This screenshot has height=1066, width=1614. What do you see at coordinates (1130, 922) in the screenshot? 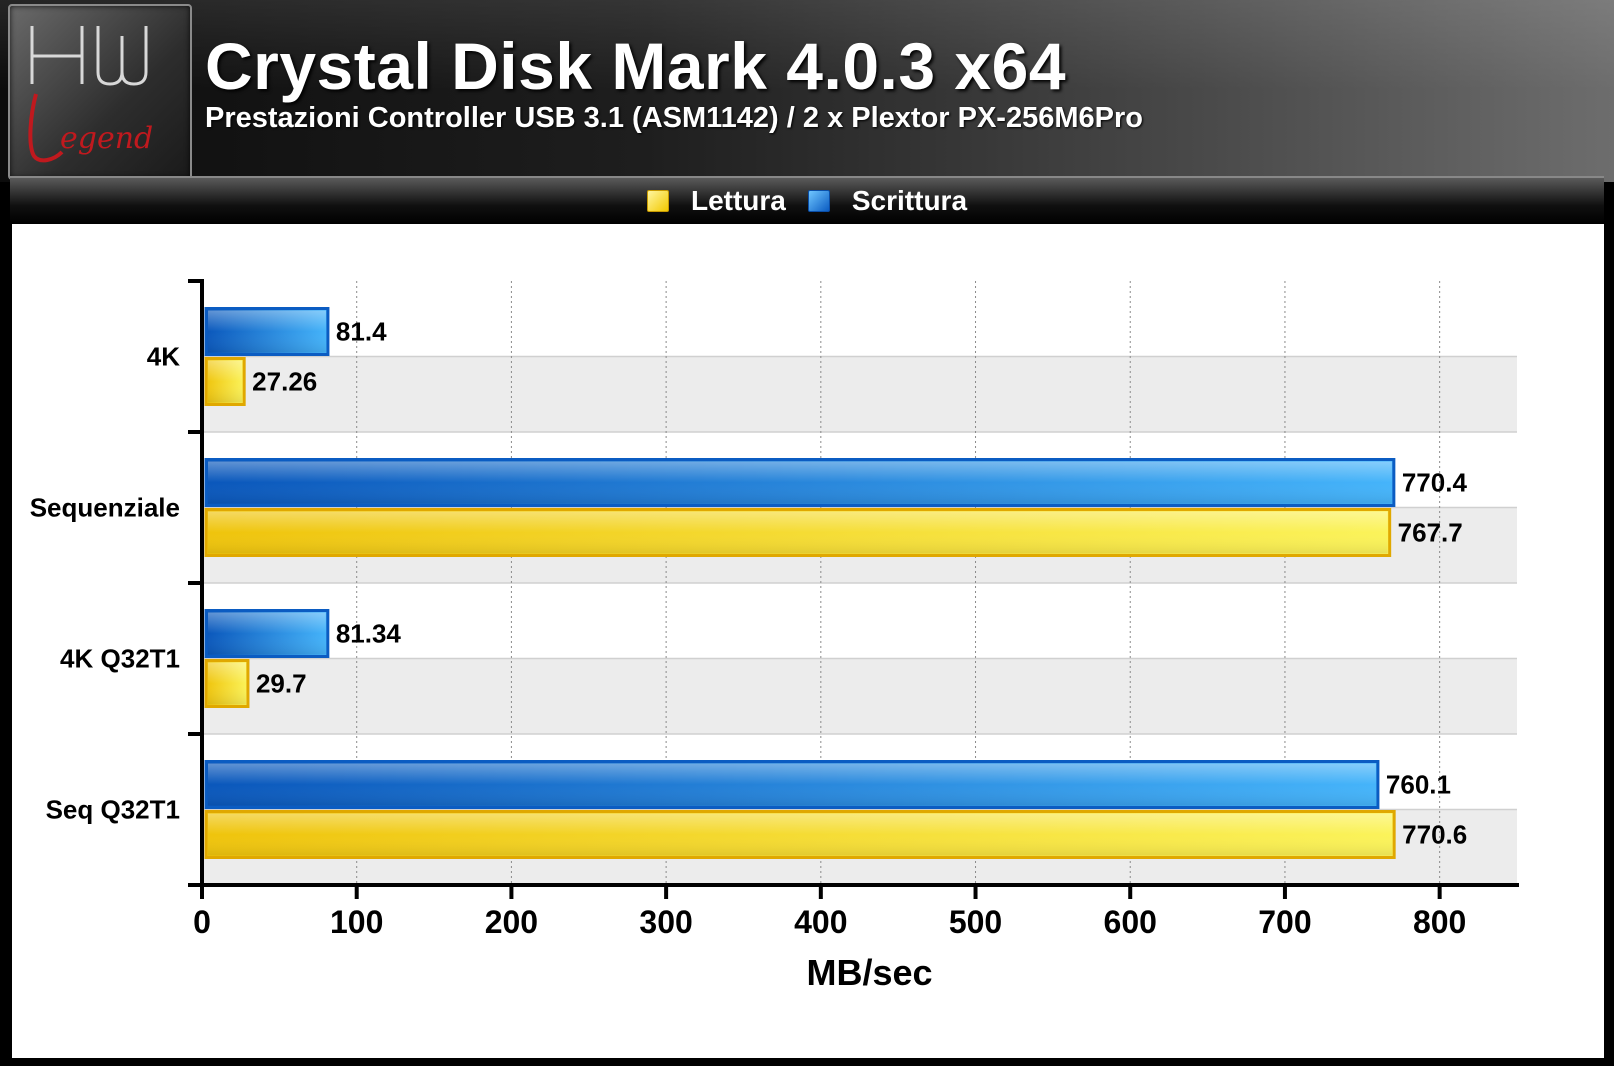
I see `x-tick-label: 600` at bounding box center [1130, 922].